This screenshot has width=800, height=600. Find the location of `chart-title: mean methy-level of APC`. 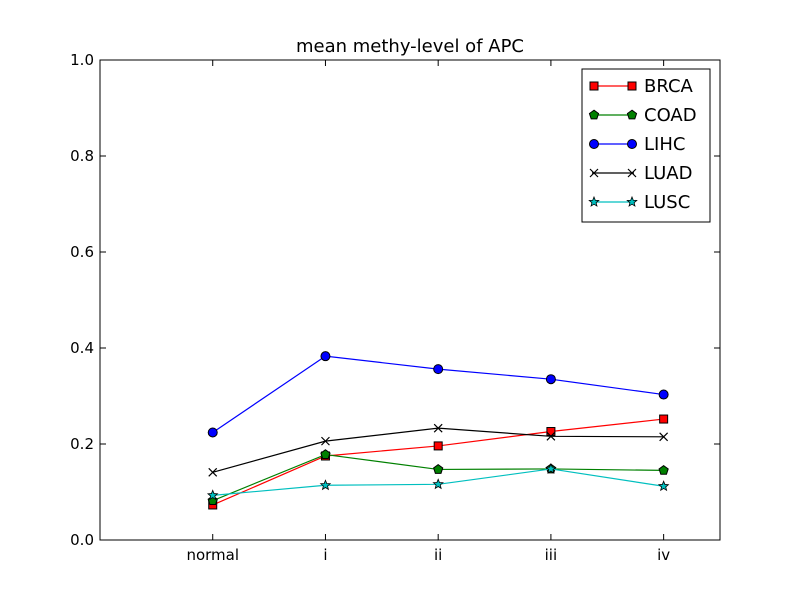

chart-title: mean methy-level of APC is located at coordinates (410, 46).